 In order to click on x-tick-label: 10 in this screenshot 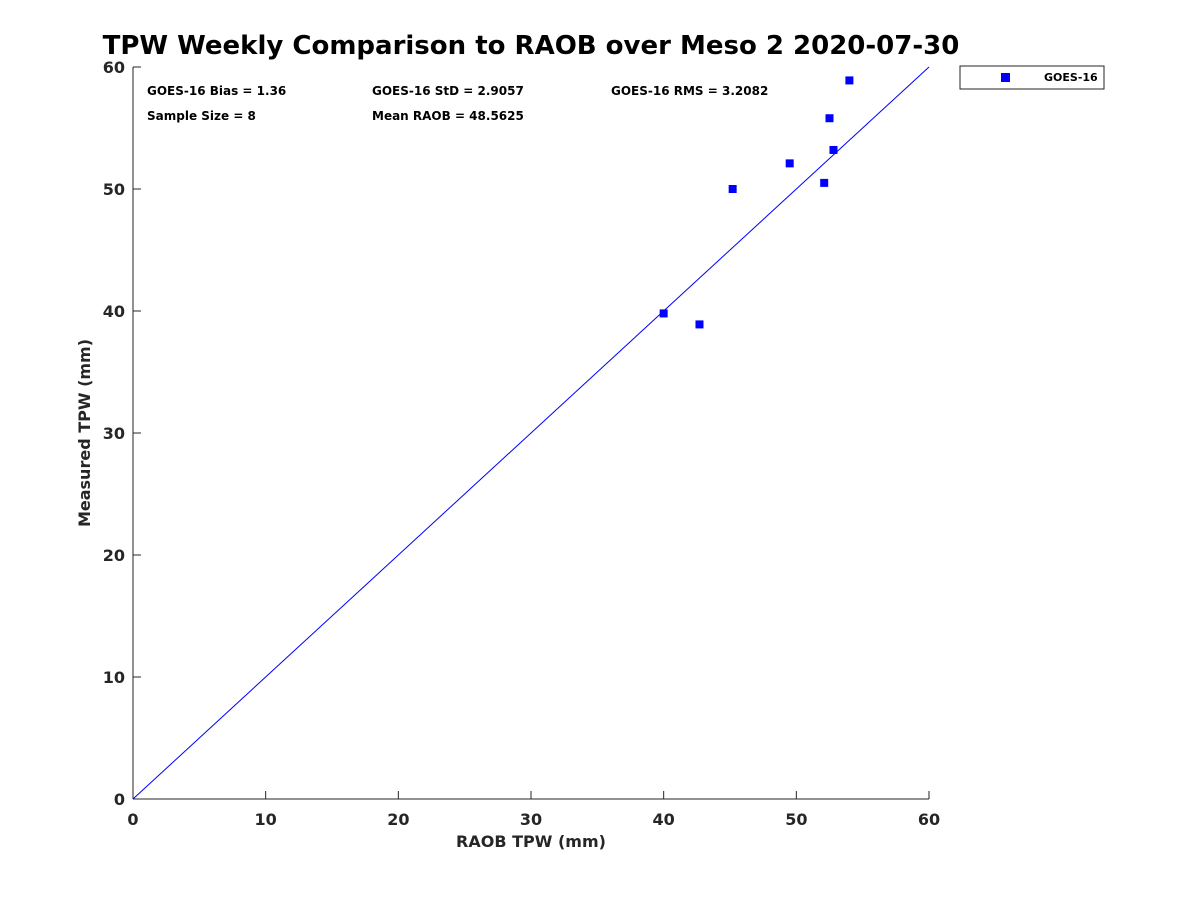, I will do `click(266, 819)`.